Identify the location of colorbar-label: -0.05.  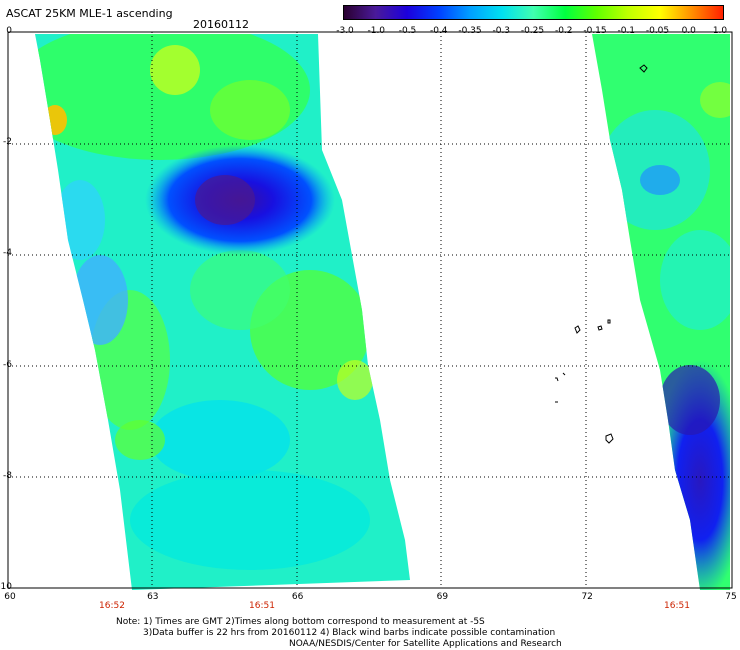
(657, 31).